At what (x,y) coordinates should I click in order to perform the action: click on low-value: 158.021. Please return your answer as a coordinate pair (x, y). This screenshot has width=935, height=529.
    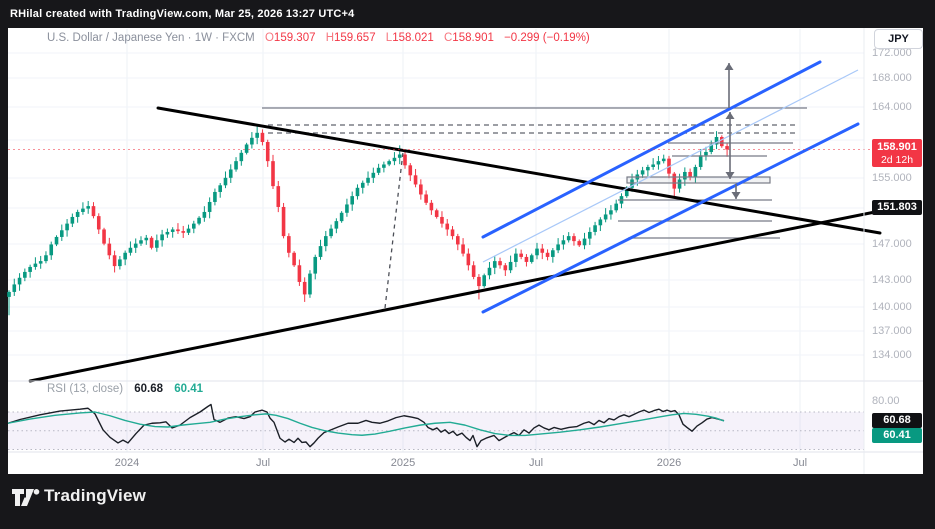
    Looking at the image, I should click on (413, 38).